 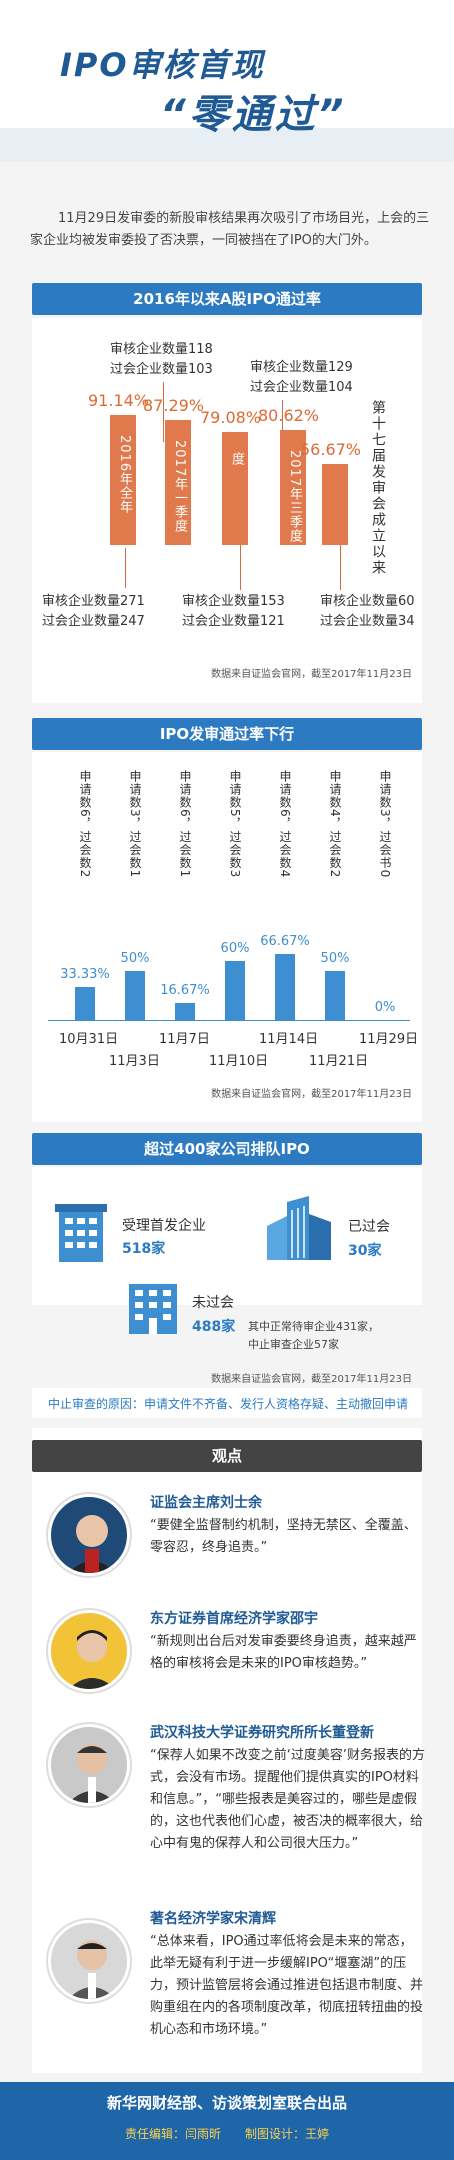 I want to click on section3-title: 超过400家公司排队IPO, so click(x=227, y=1149).